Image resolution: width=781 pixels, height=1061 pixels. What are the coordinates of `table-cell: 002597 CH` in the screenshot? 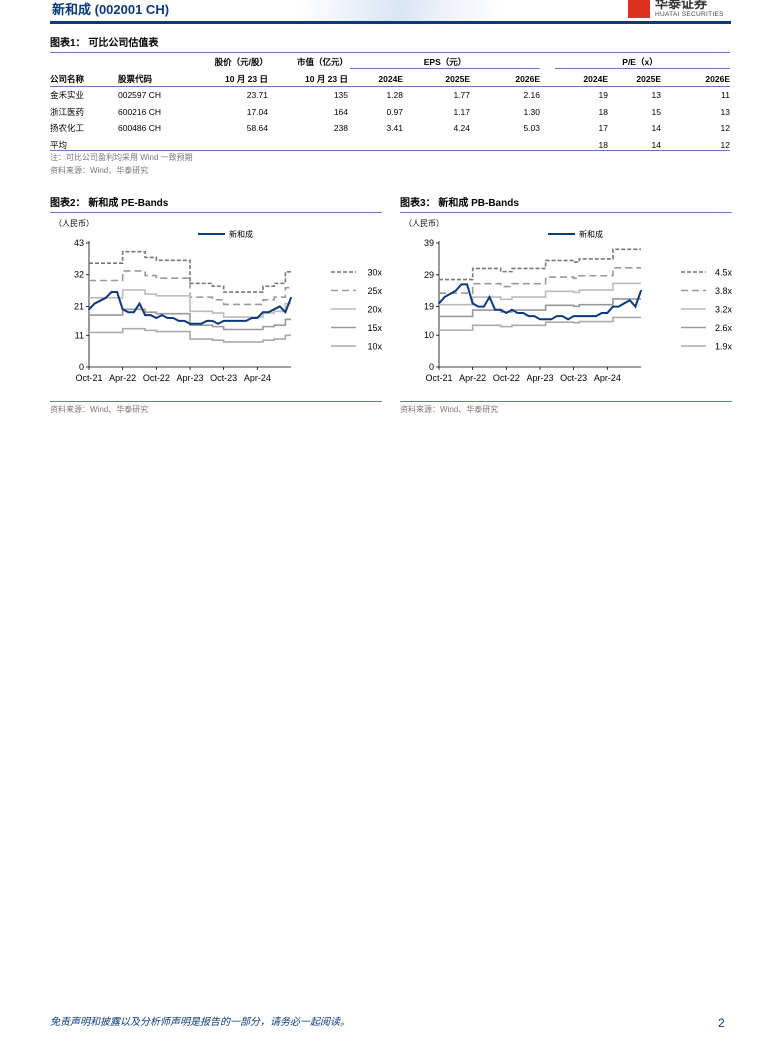 It's located at (140, 95).